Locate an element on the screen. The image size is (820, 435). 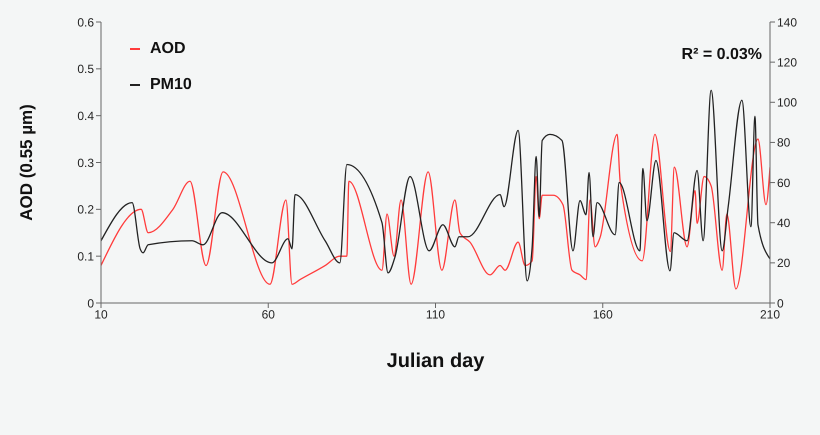
x-tick-label: 210 is located at coordinates (770, 315).